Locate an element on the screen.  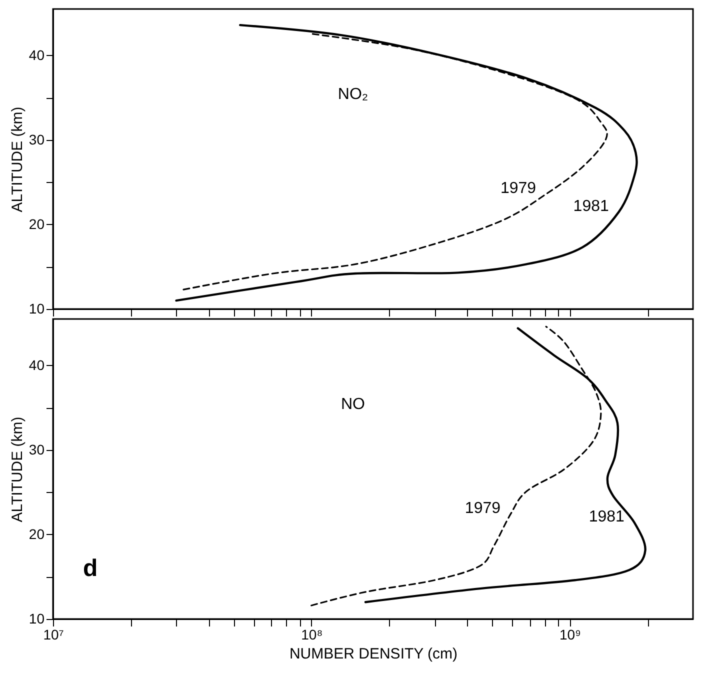
annotation: d is located at coordinates (90, 568).